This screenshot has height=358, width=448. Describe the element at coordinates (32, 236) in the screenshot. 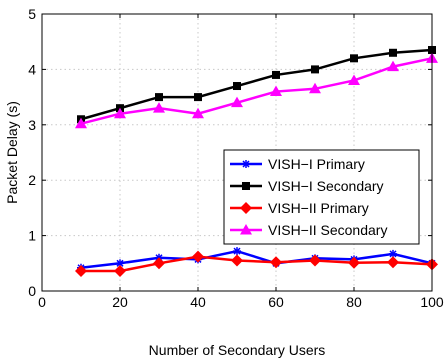

I see `y-tick-label: 1` at that location.